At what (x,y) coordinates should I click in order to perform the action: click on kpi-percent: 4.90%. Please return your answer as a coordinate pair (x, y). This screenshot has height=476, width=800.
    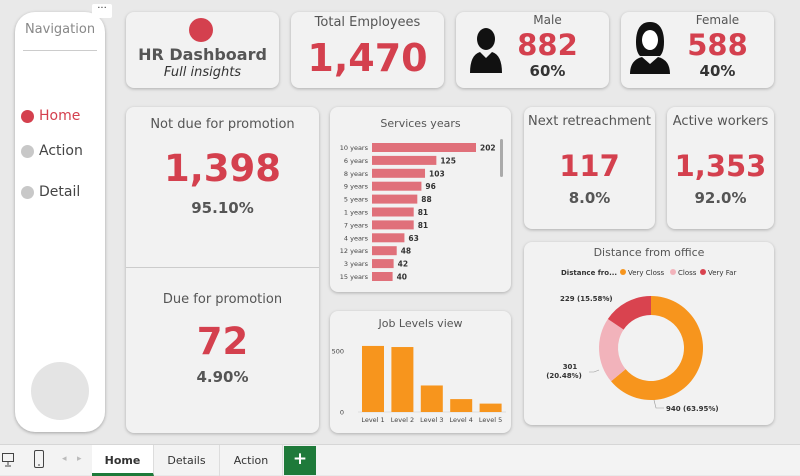
    Looking at the image, I should click on (222, 377).